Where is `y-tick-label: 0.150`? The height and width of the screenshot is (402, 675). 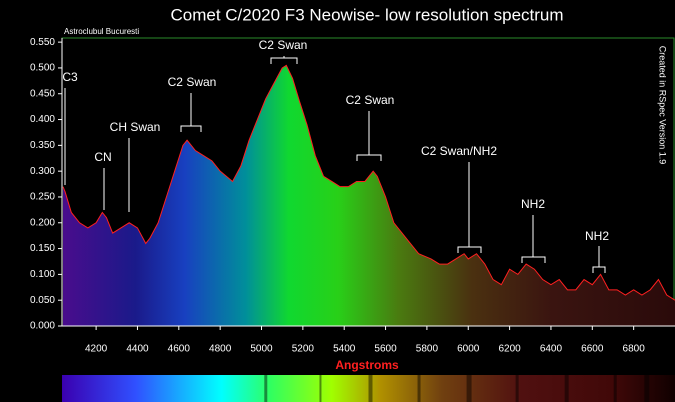
y-tick-label: 0.150 is located at coordinates (42, 248).